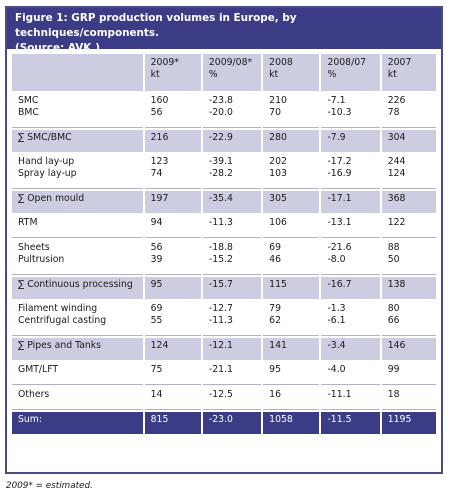 This screenshot has width=452, height=500. I want to click on value-2008: 280, so click(278, 137).